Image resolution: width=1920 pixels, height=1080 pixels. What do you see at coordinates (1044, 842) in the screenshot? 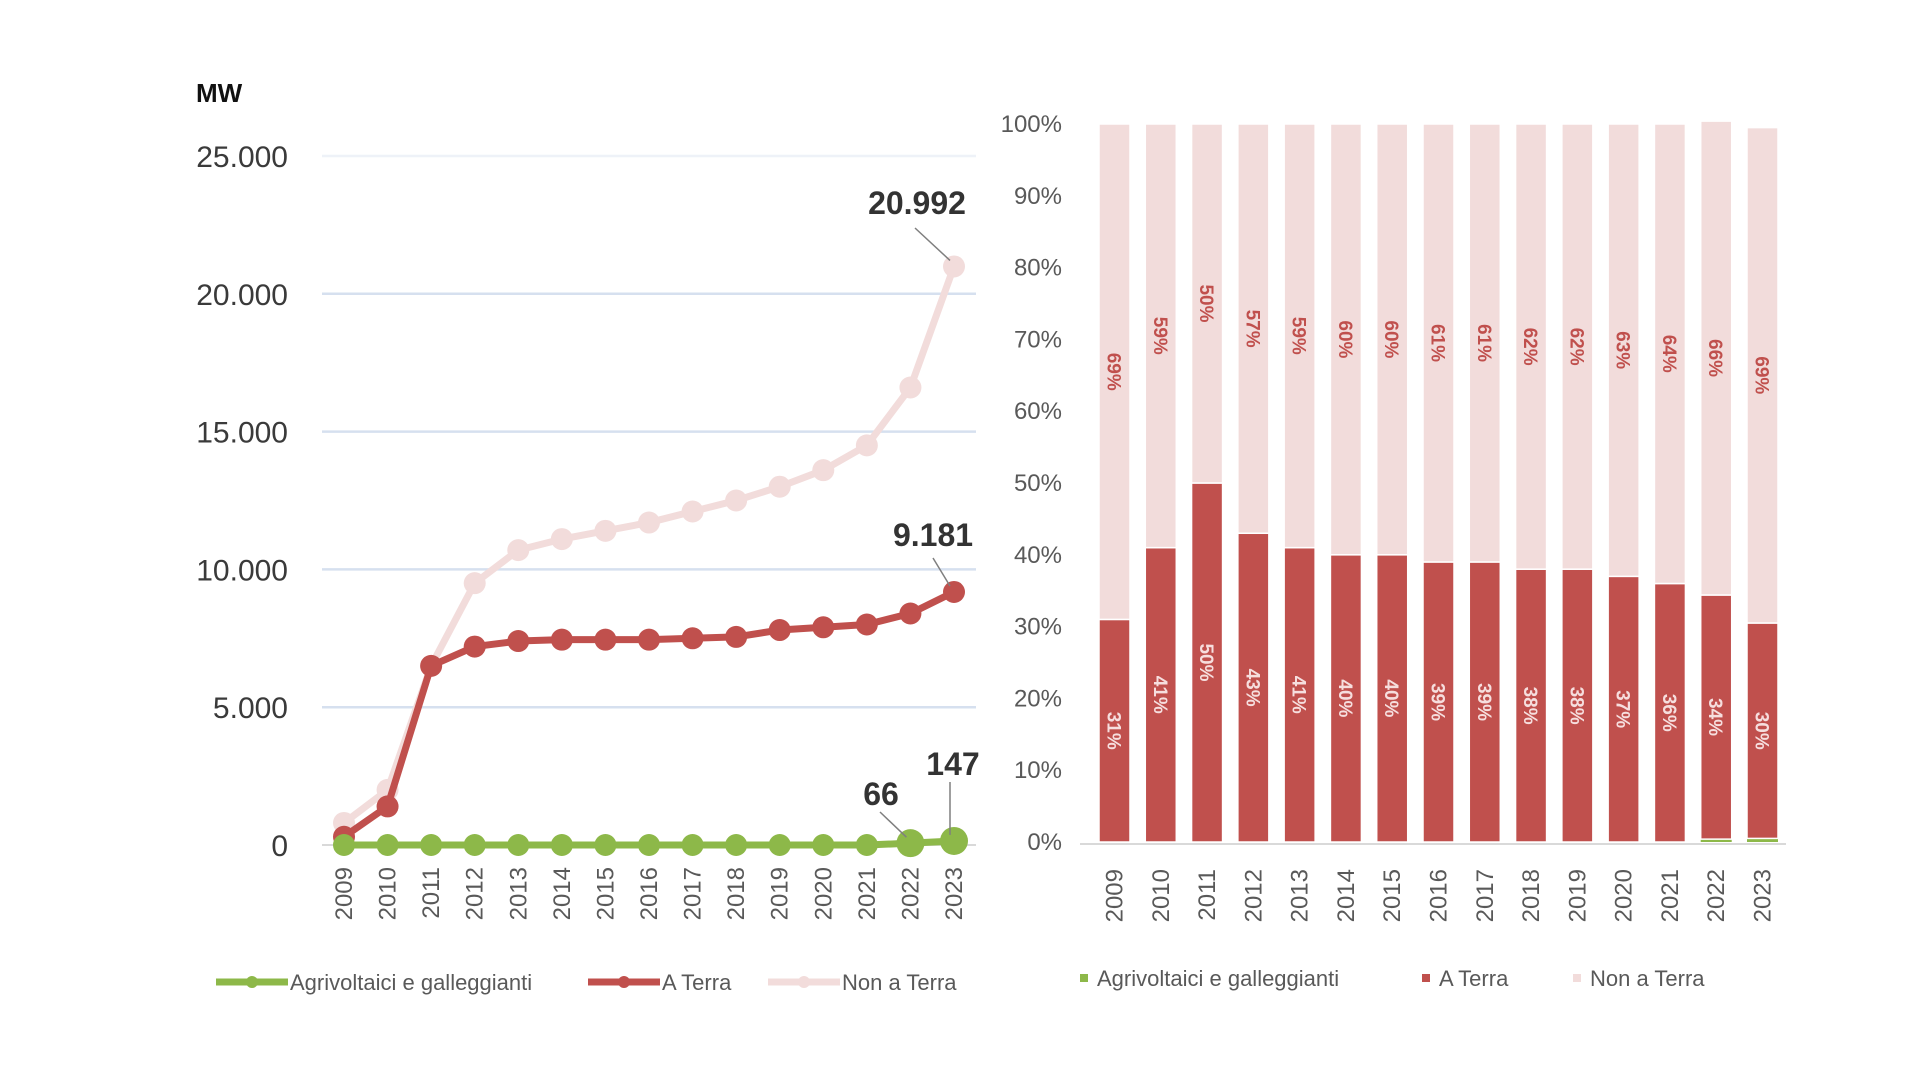
I see `y-tick-label: 0%` at bounding box center [1044, 842].